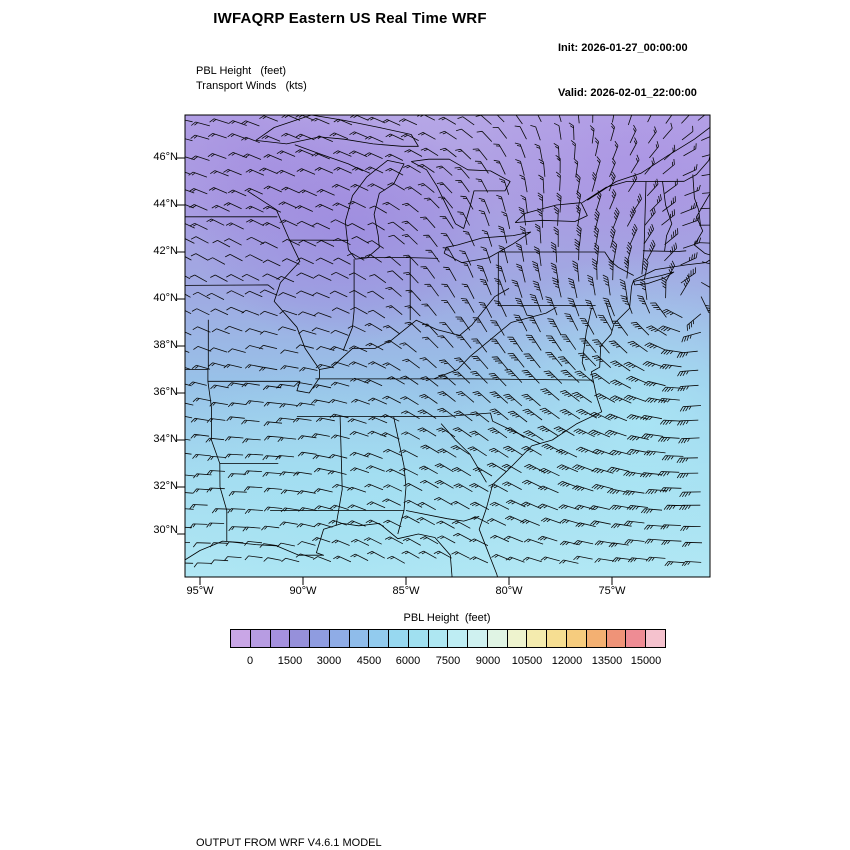  I want to click on valid-time: Valid: 2026-02-01_22:00:00, so click(627, 93).